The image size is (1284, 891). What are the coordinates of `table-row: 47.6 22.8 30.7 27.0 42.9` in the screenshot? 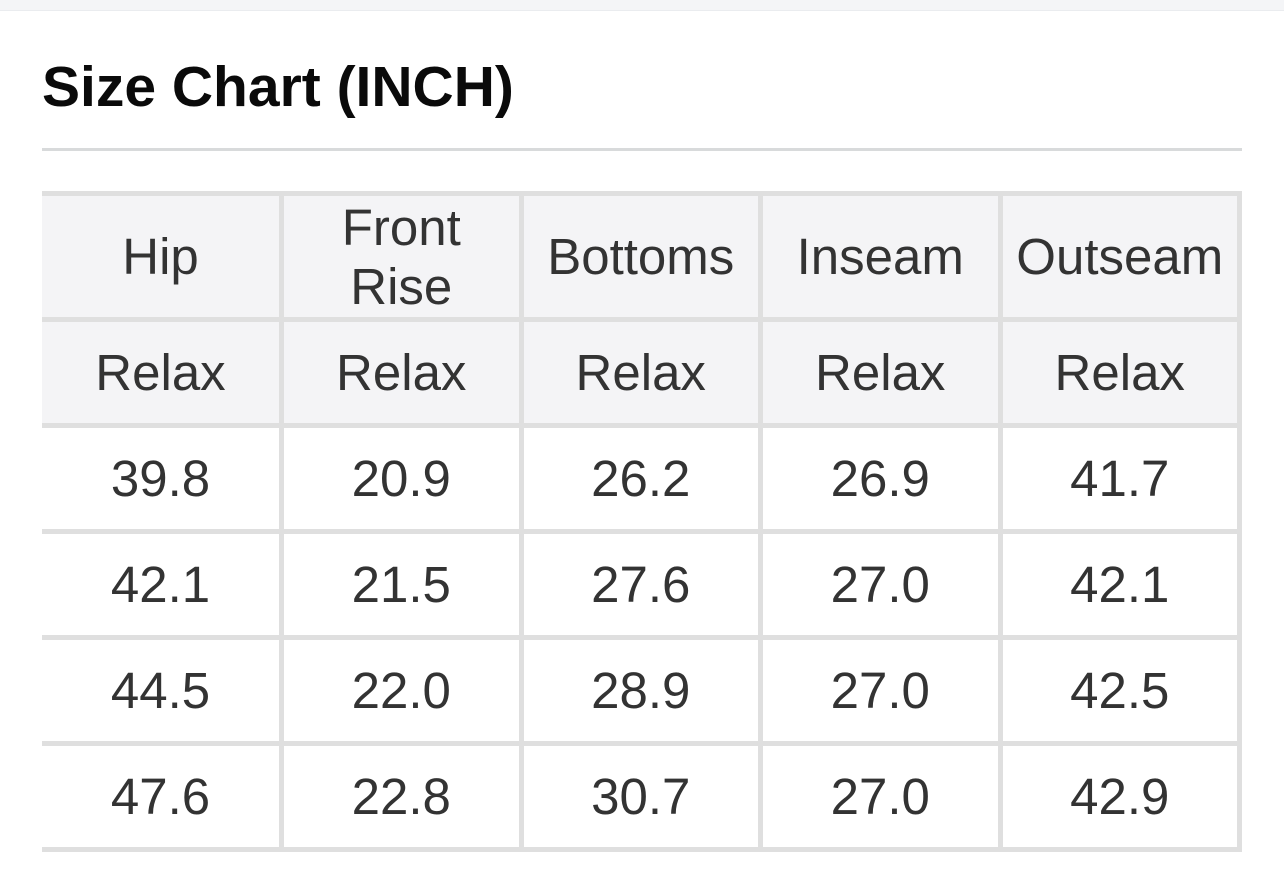 It's located at (642, 797).